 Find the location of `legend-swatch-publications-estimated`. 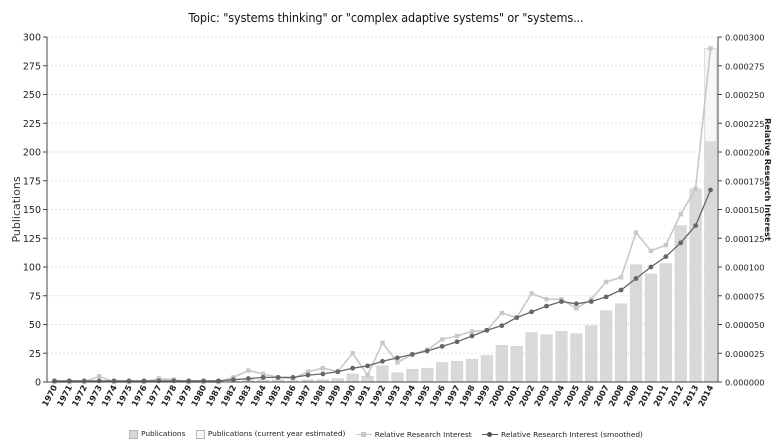

legend-swatch-publications-estimated is located at coordinates (200, 434).